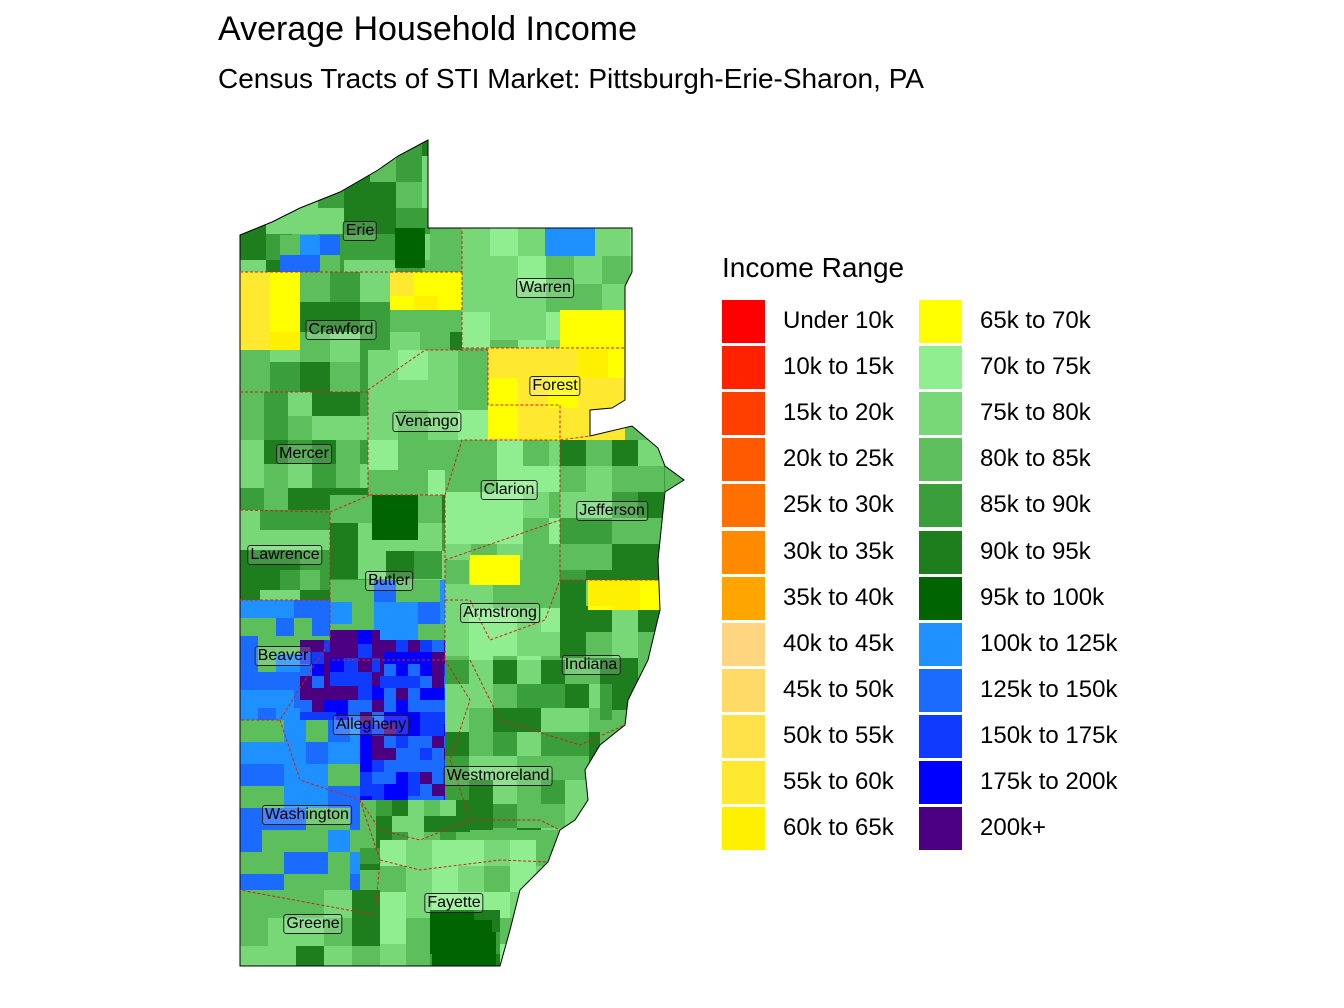 This screenshot has height=1008, width=1344. What do you see at coordinates (1035, 413) in the screenshot?
I see `legend-label: 75k to 80k` at bounding box center [1035, 413].